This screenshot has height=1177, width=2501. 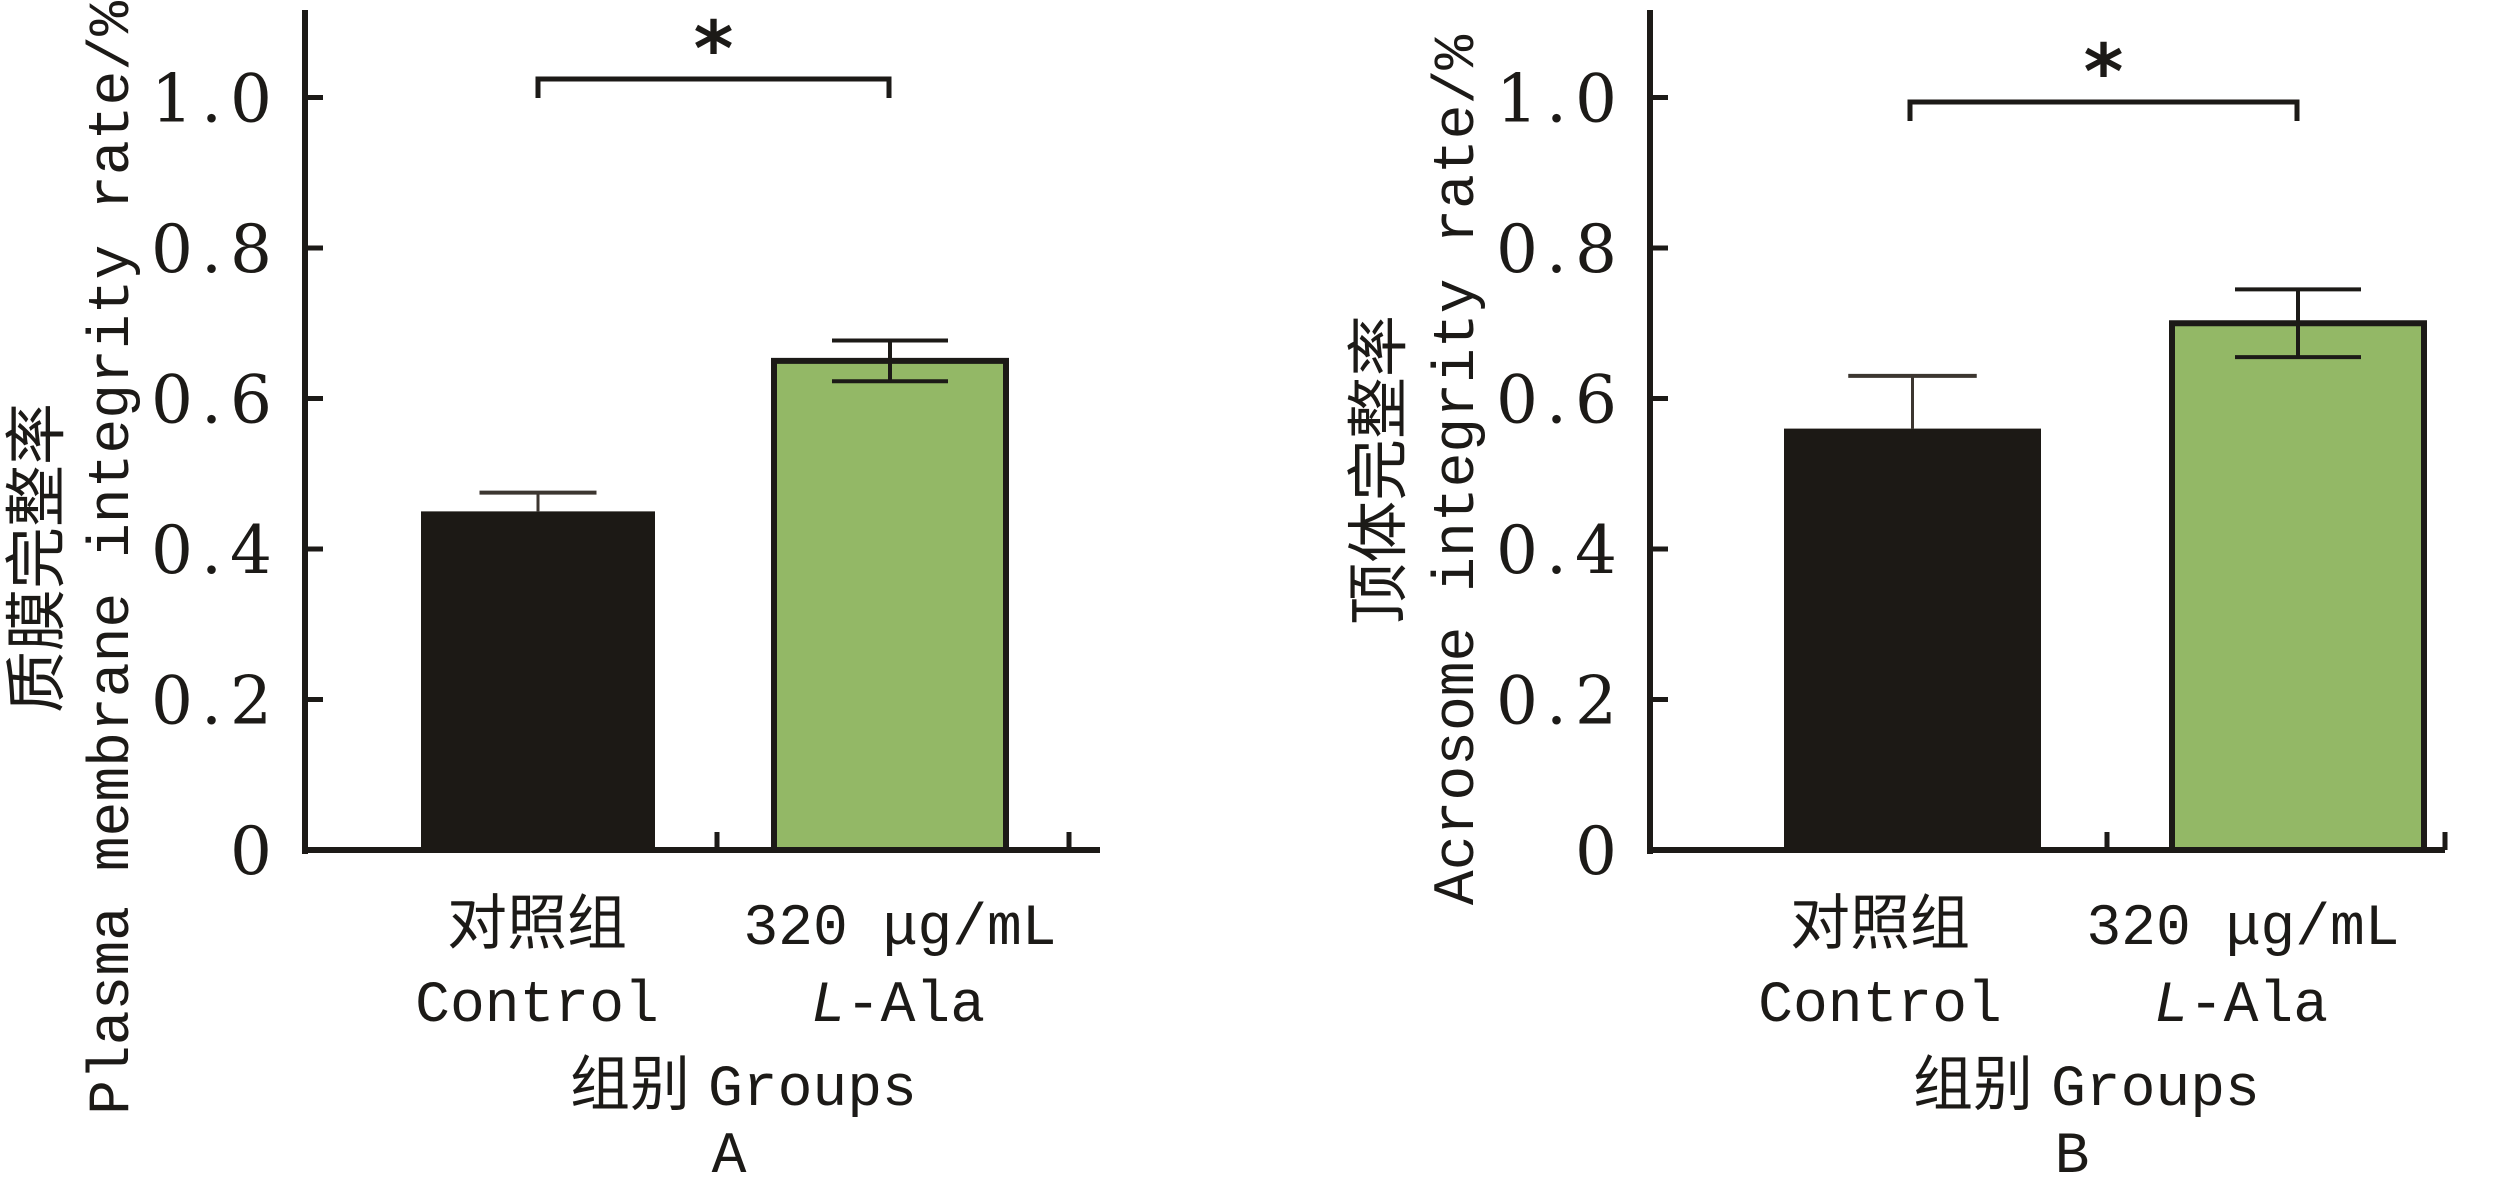 I want to click on y-axis-title-en: Acrosome integrity rate/%, so click(x=1458, y=470).